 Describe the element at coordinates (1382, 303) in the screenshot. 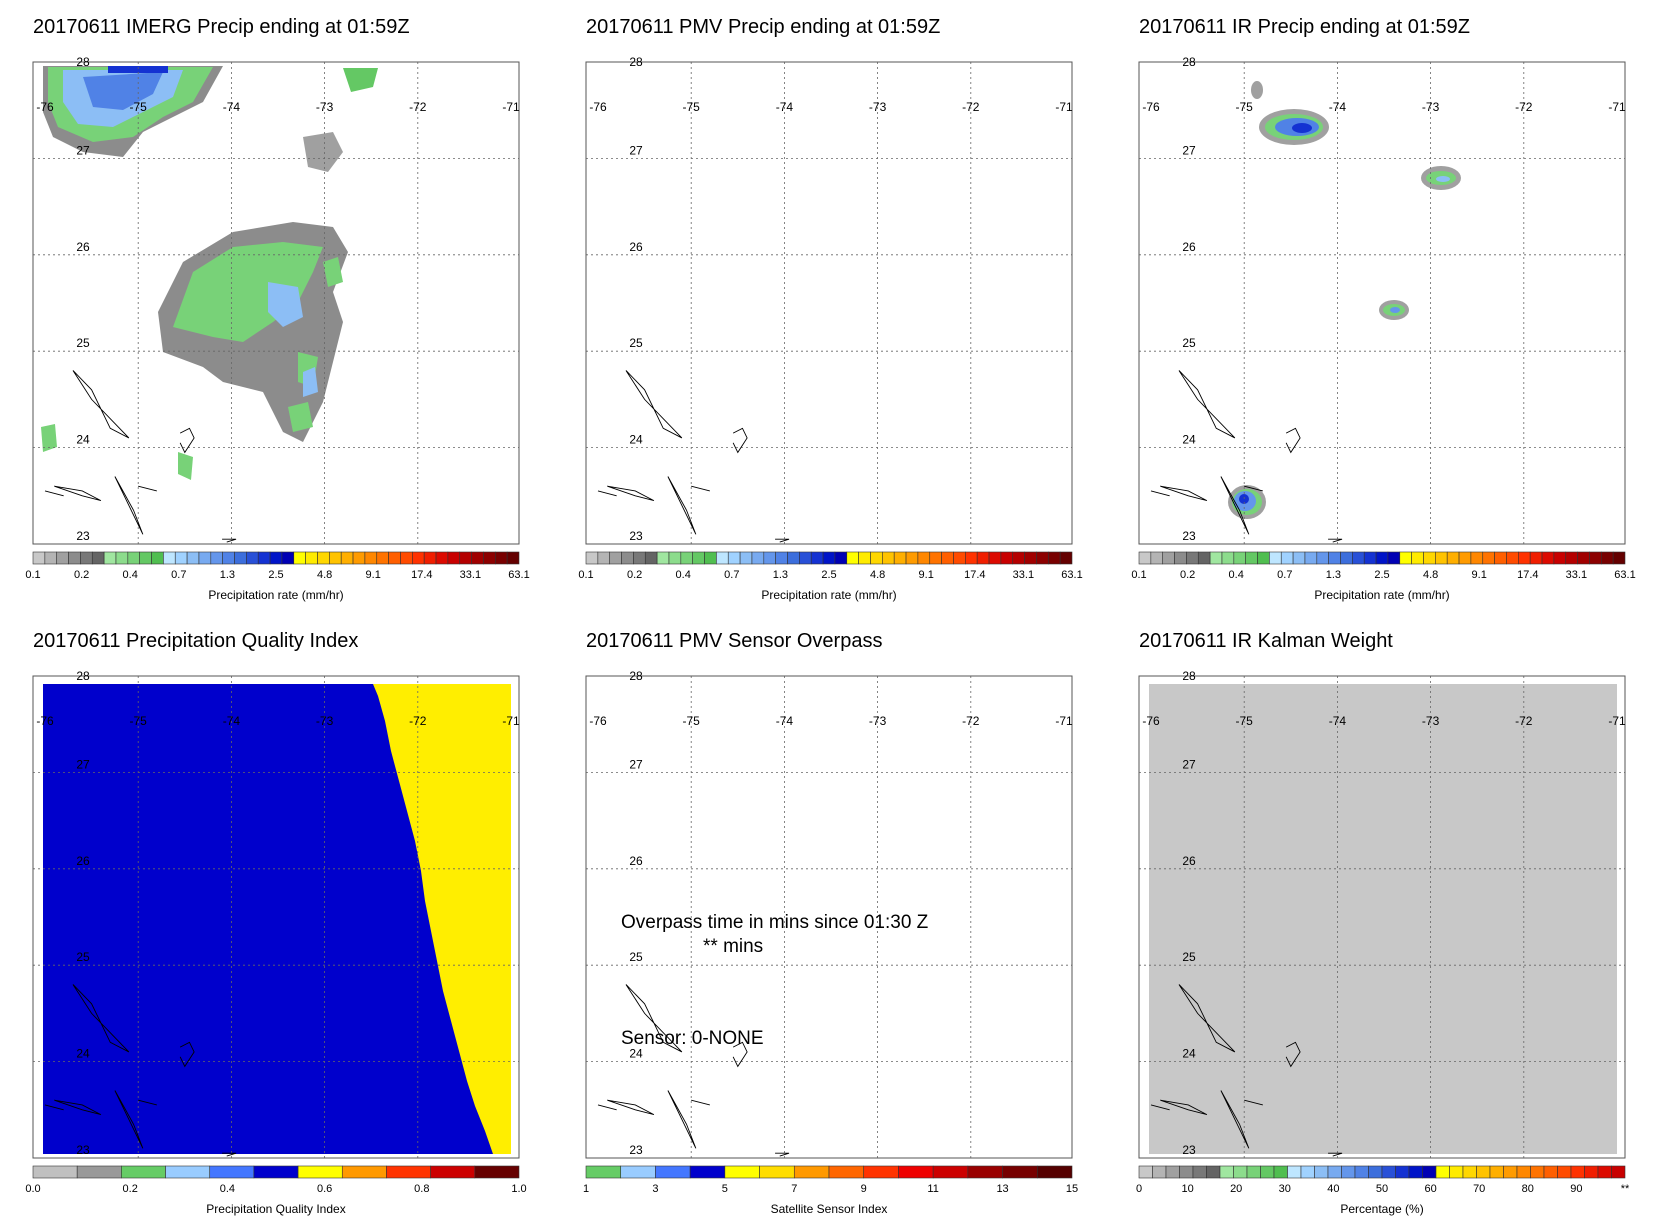

I see `graticule` at that location.